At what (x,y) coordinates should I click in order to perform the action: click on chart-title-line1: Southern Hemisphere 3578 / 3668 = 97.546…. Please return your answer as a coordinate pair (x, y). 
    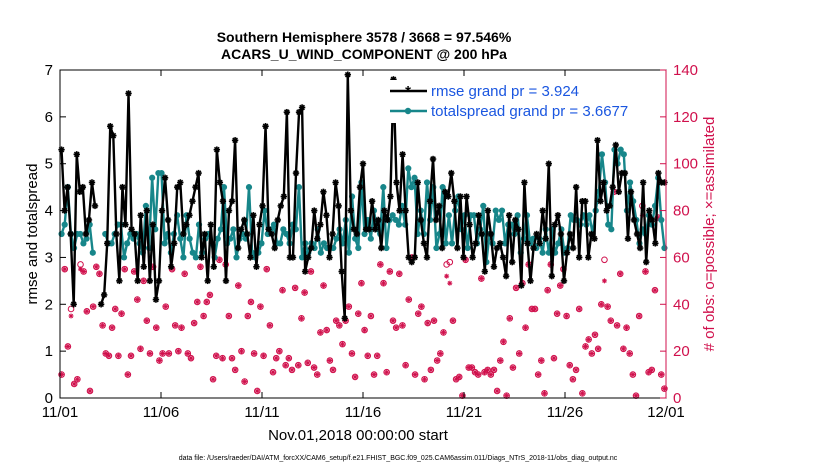
    Looking at the image, I should click on (364, 37).